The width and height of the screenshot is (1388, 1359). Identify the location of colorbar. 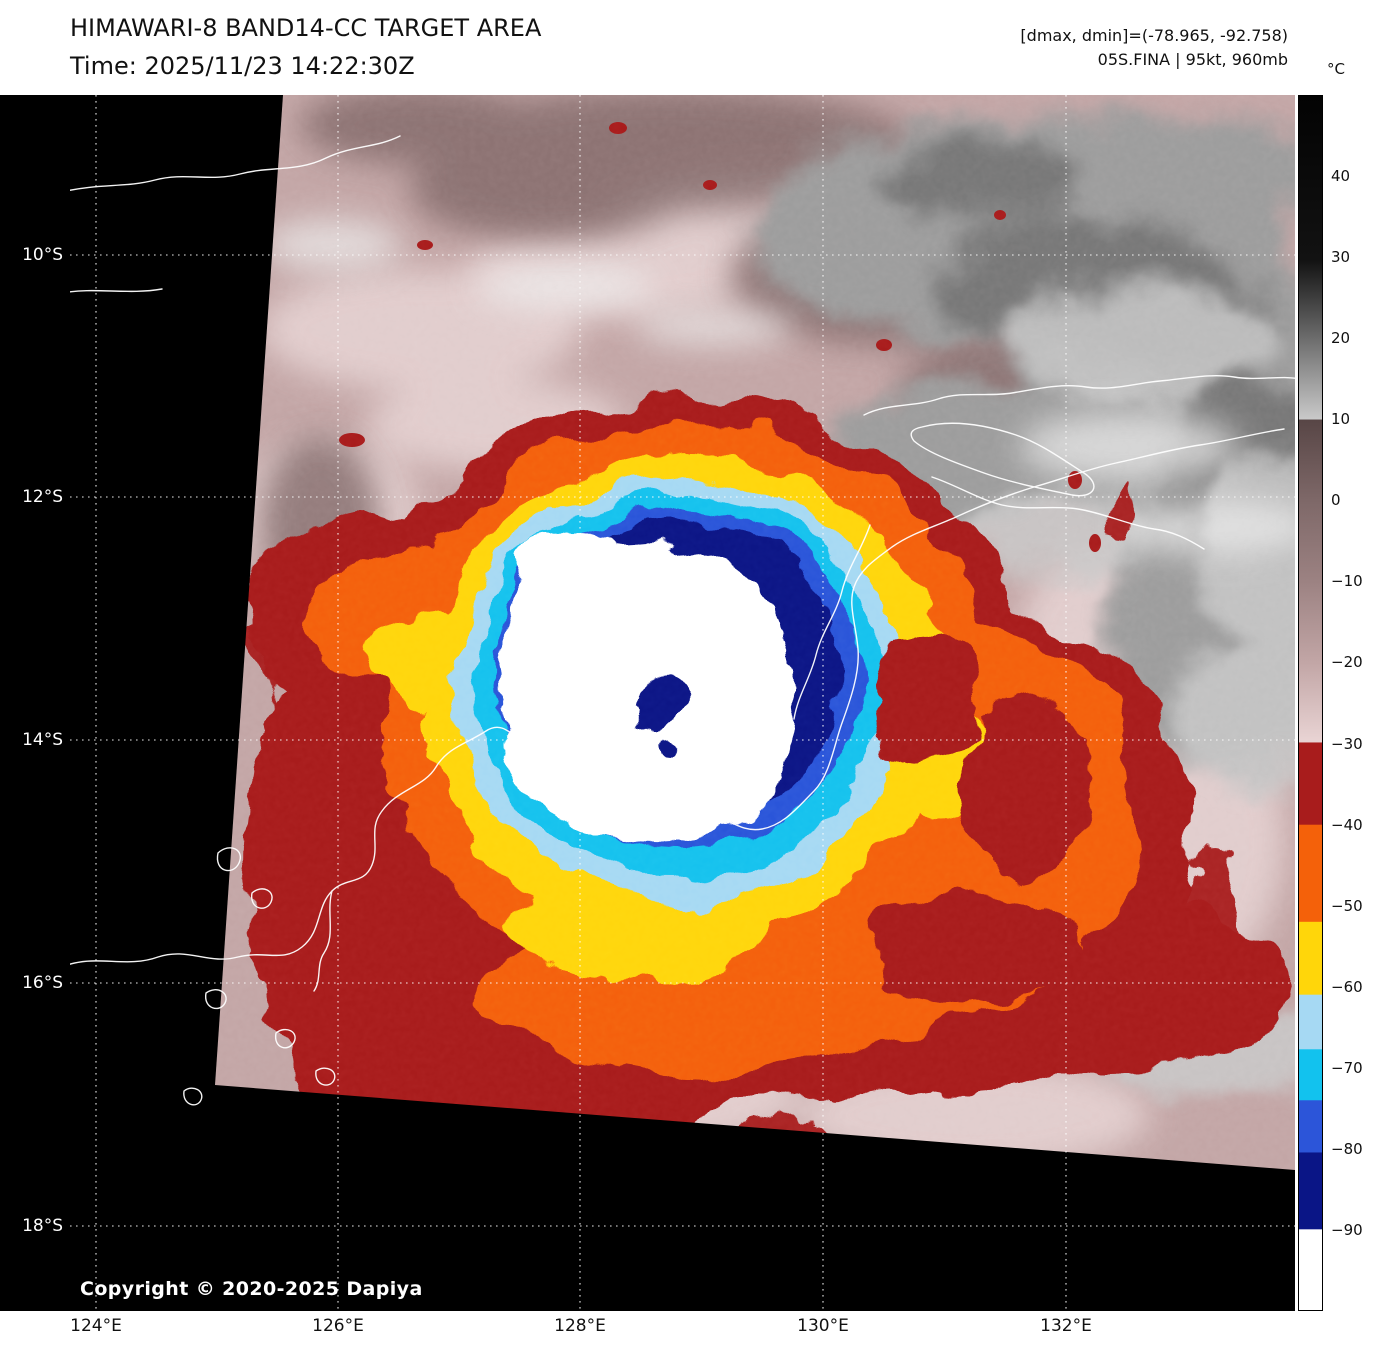
(1310, 703).